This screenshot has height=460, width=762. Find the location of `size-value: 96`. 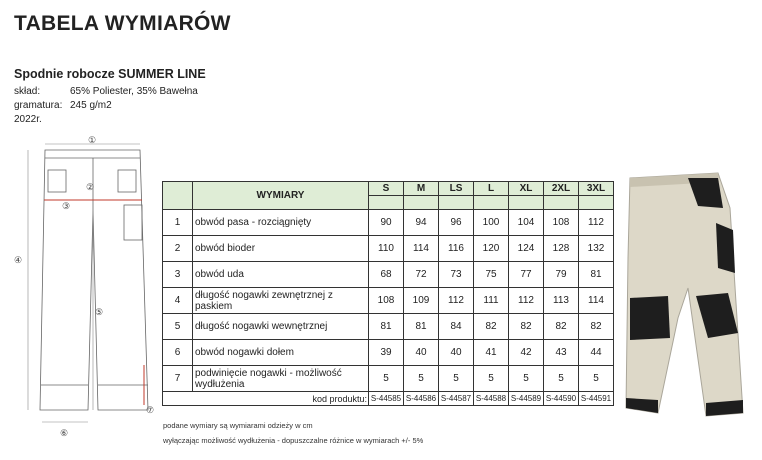

size-value: 96 is located at coordinates (456, 222).